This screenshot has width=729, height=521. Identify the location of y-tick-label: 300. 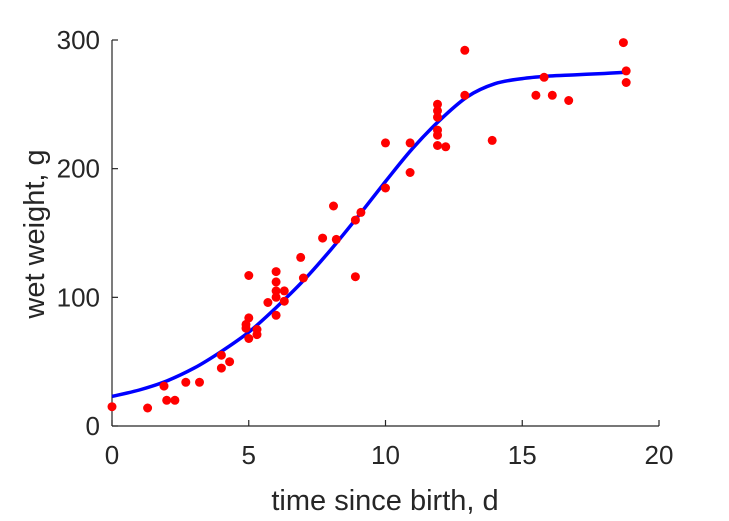
(78, 40).